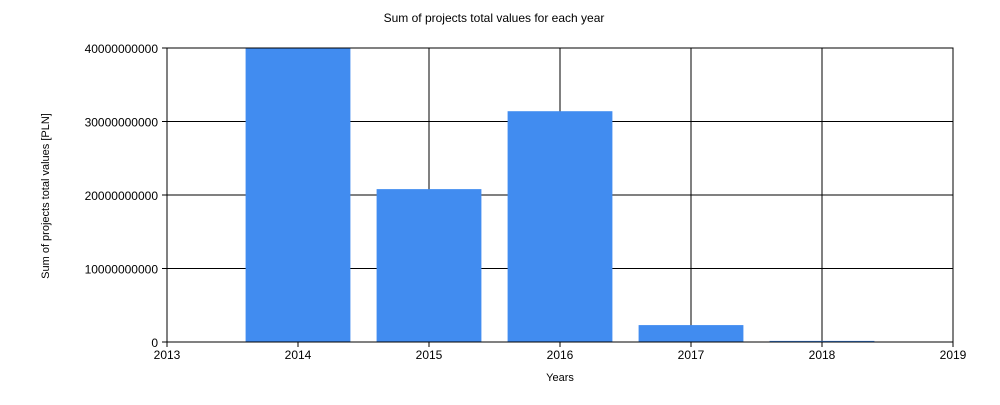 This screenshot has width=1000, height=405. I want to click on x-axis-label: Years, so click(560, 378).